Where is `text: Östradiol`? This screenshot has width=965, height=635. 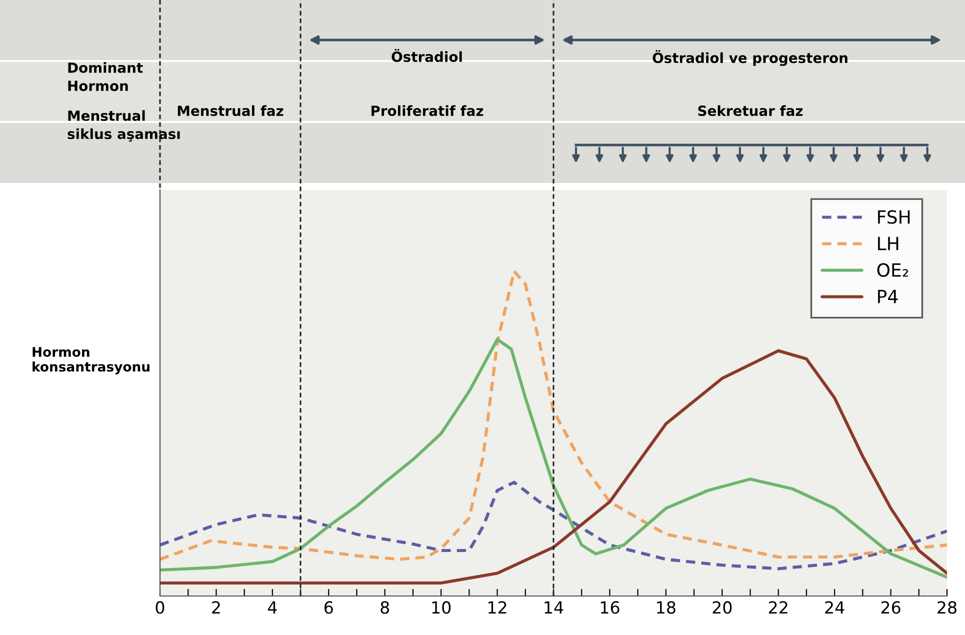
text: Östradiol is located at coordinates (427, 55).